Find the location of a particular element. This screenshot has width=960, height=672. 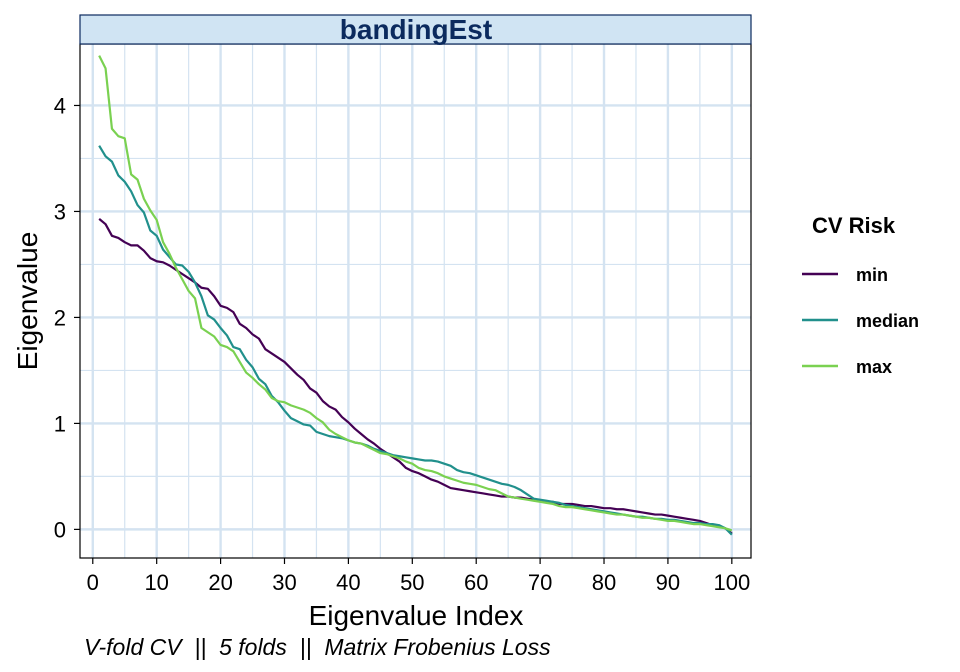

x-axis: 0 10 20 30 40 50 60 70 80 90 100 is located at coordinates (418, 576).